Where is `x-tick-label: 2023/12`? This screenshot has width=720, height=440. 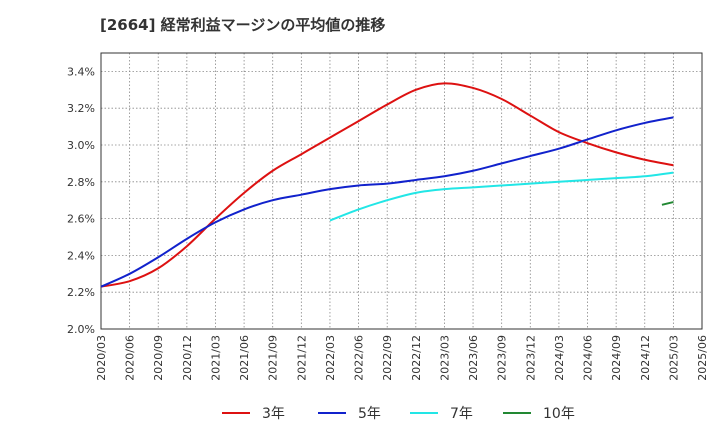 x-tick-label: 2023/12 is located at coordinates (530, 358).